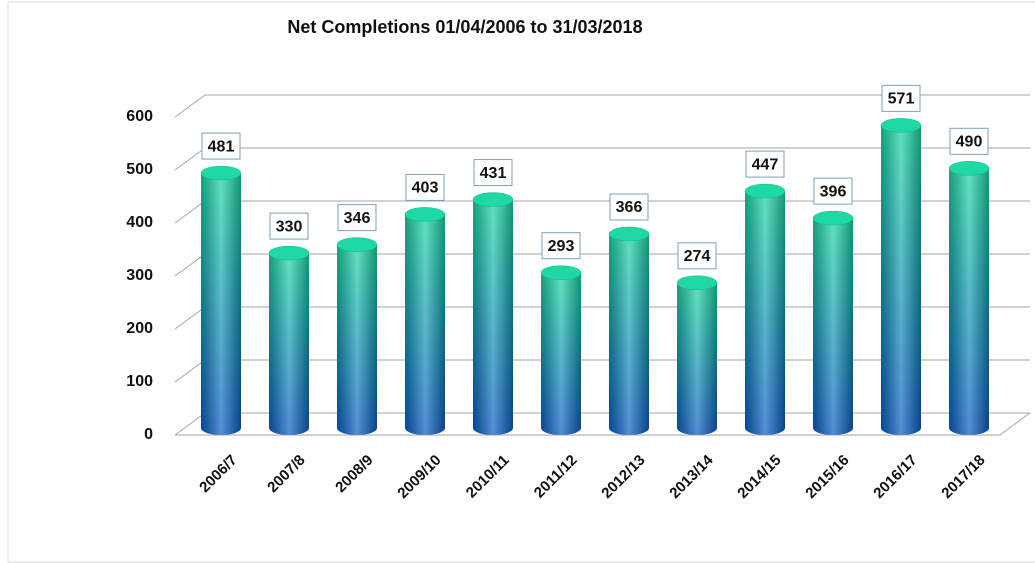 The image size is (1035, 563). Describe the element at coordinates (1015, 424) in the screenshot. I see `floor-edge` at that location.